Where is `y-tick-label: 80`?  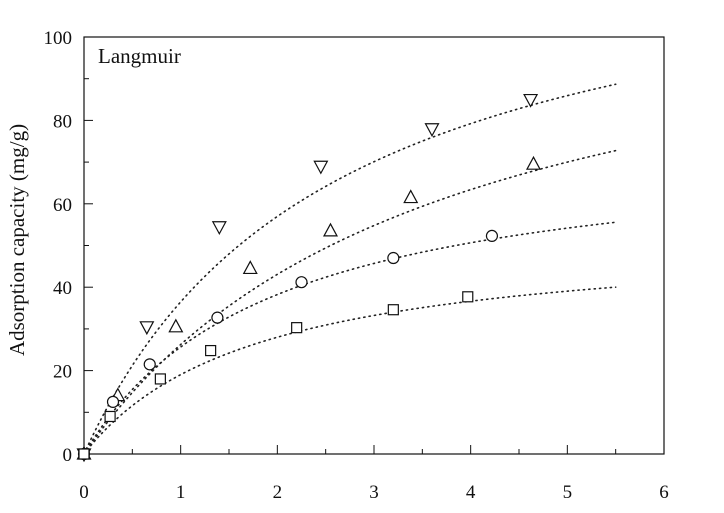
y-tick-label: 80 is located at coordinates (62, 121).